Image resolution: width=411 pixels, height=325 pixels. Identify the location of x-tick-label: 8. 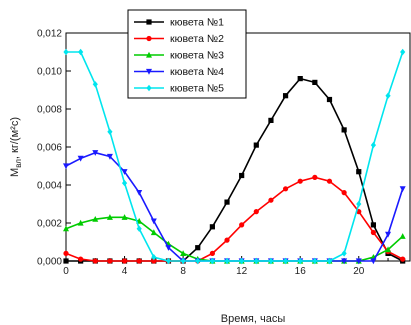
(183, 271).